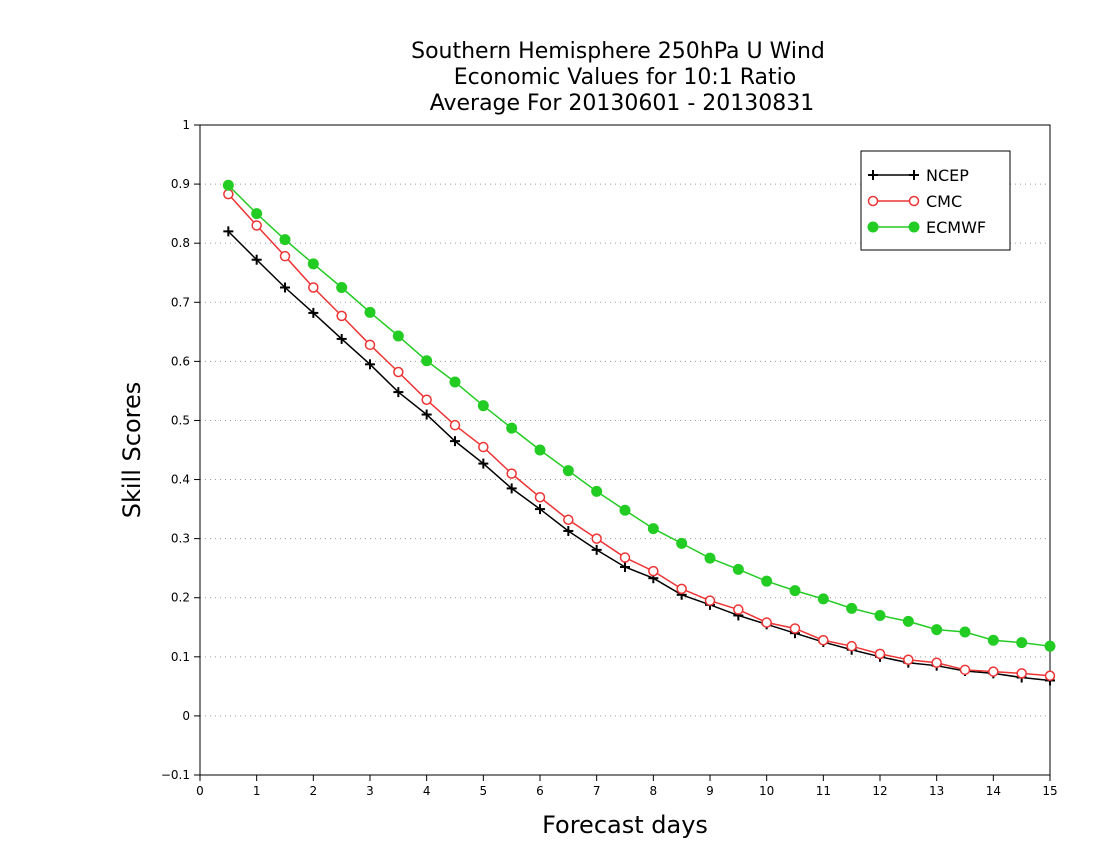  I want to click on legend-item-ncep: NCEP, so click(918, 175).